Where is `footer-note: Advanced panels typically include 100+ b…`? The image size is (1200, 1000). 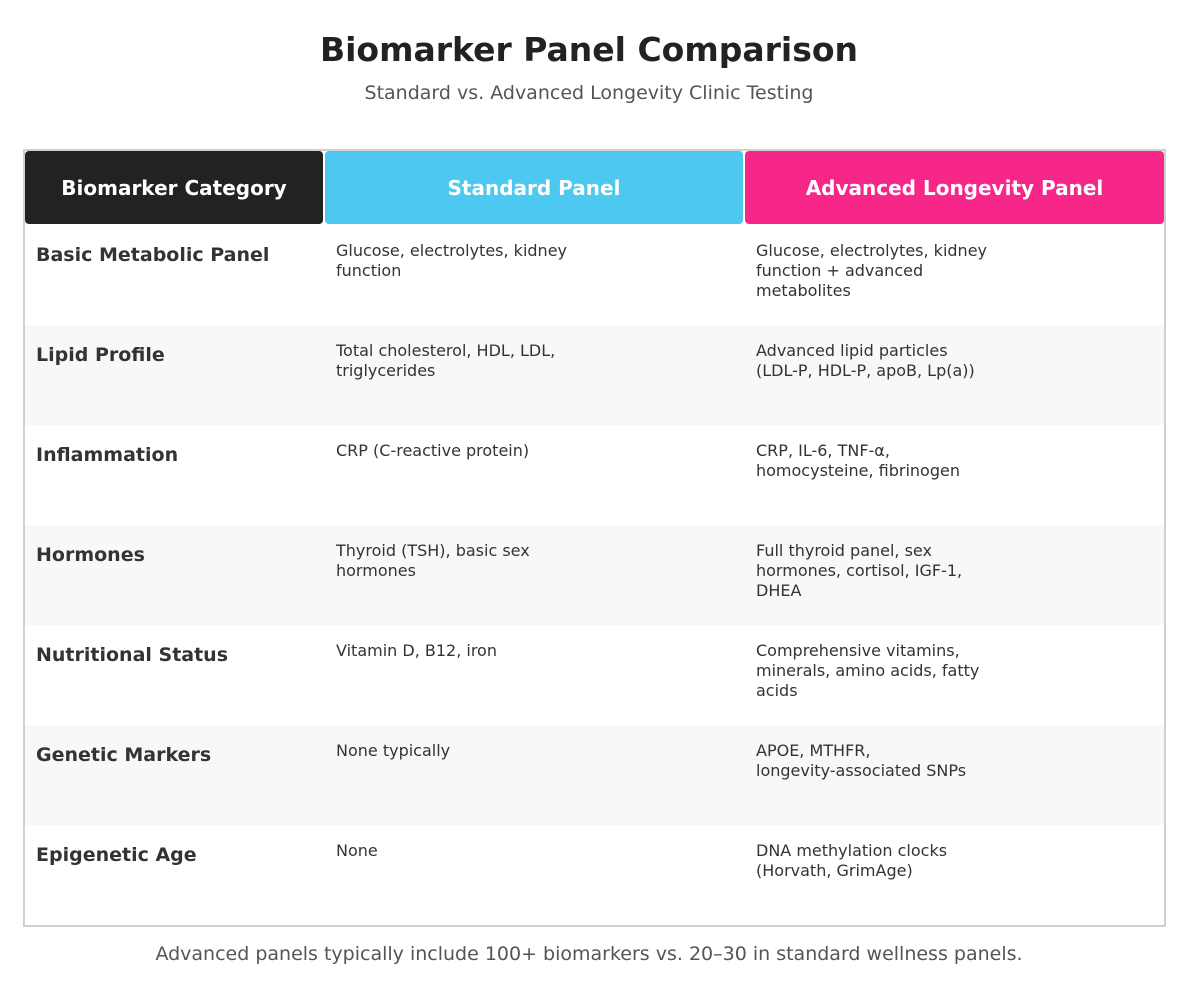
footer-note: Advanced panels typically include 100+ b… is located at coordinates (589, 954).